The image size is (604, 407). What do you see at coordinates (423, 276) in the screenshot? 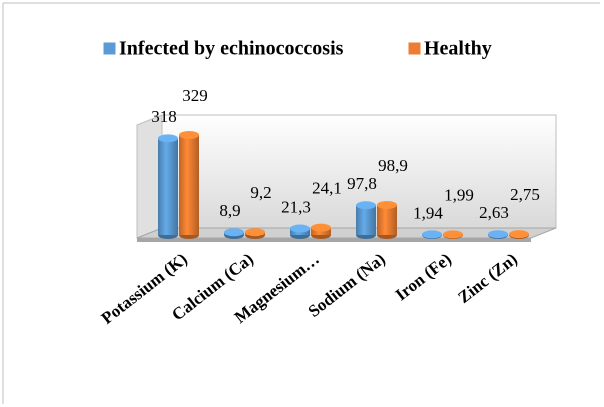
I see `x-tick-label: Iron (Fe)` at bounding box center [423, 276].